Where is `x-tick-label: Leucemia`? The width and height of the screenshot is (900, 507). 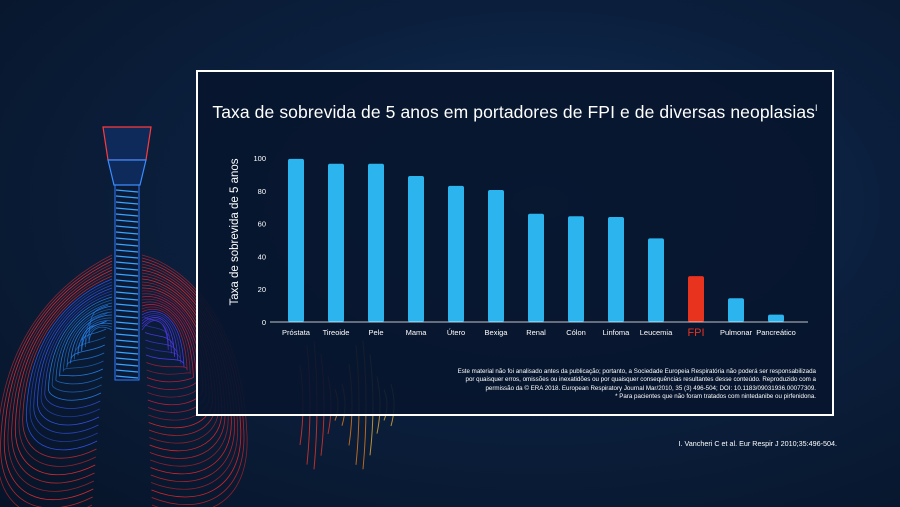 x-tick-label: Leucemia is located at coordinates (656, 332).